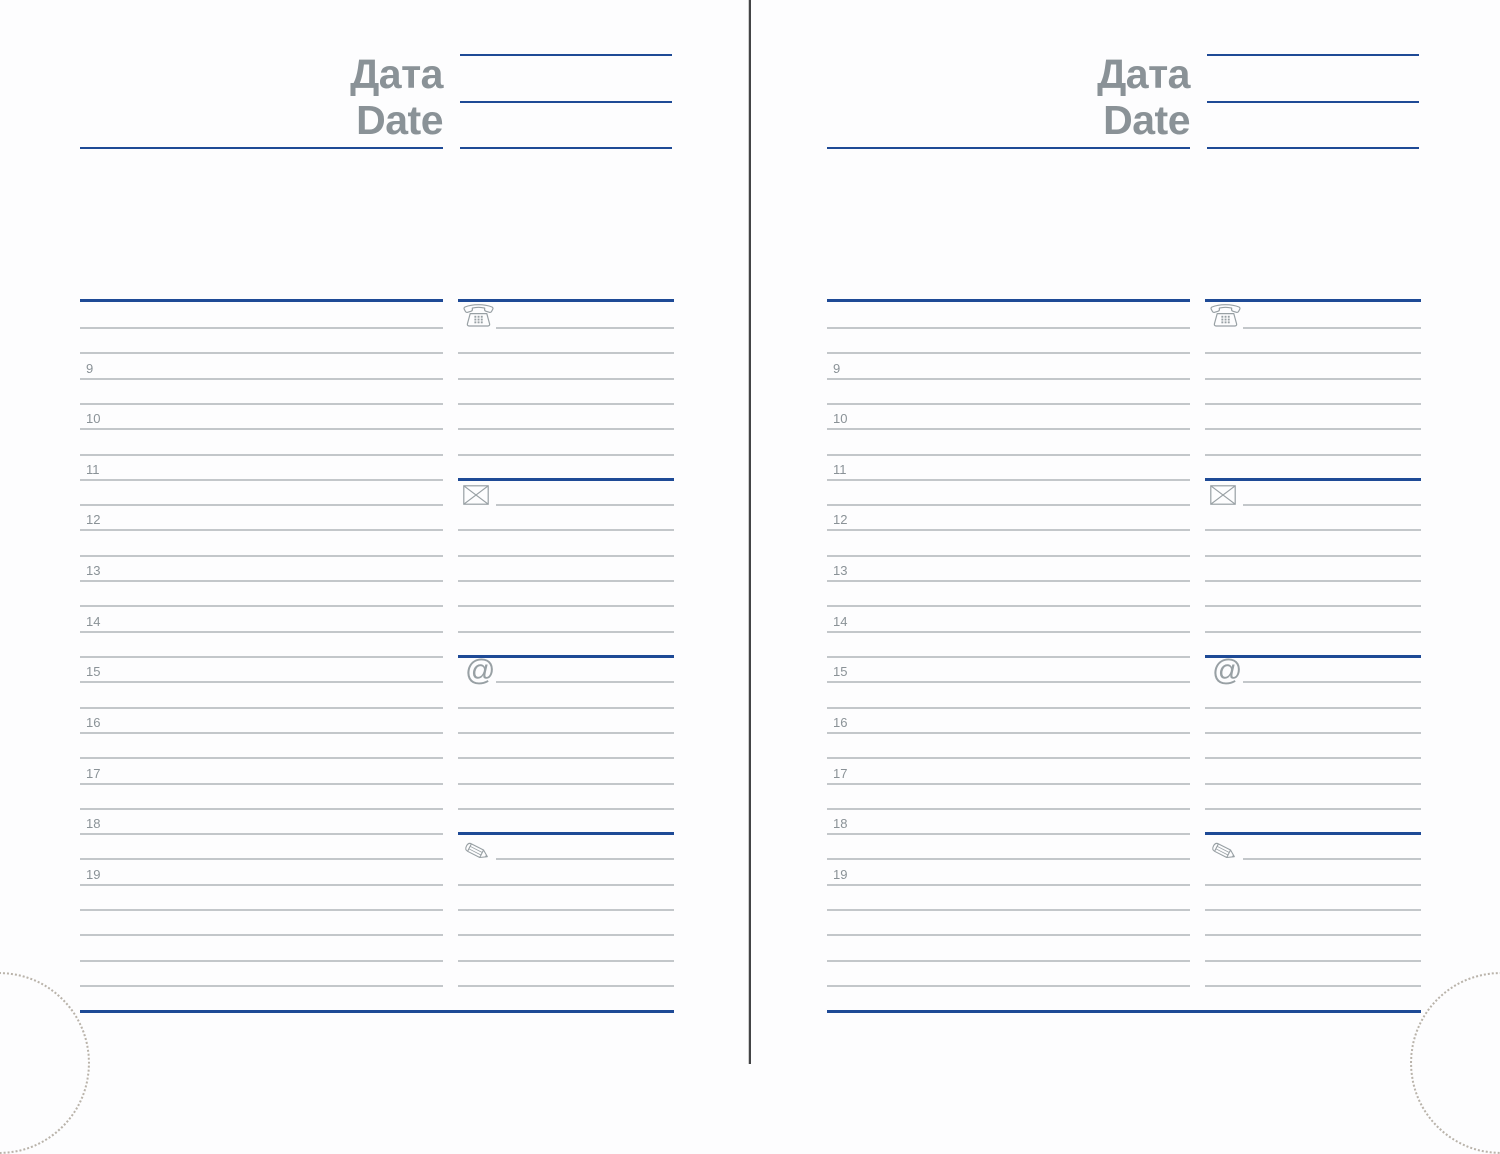 The height and width of the screenshot is (1154, 1500). I want to click on hour-label: 19, so click(93, 874).